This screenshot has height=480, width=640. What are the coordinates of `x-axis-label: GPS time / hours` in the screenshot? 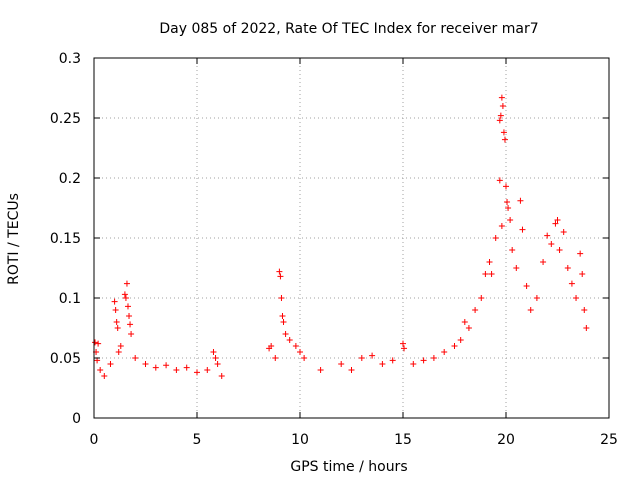 It's located at (348, 467).